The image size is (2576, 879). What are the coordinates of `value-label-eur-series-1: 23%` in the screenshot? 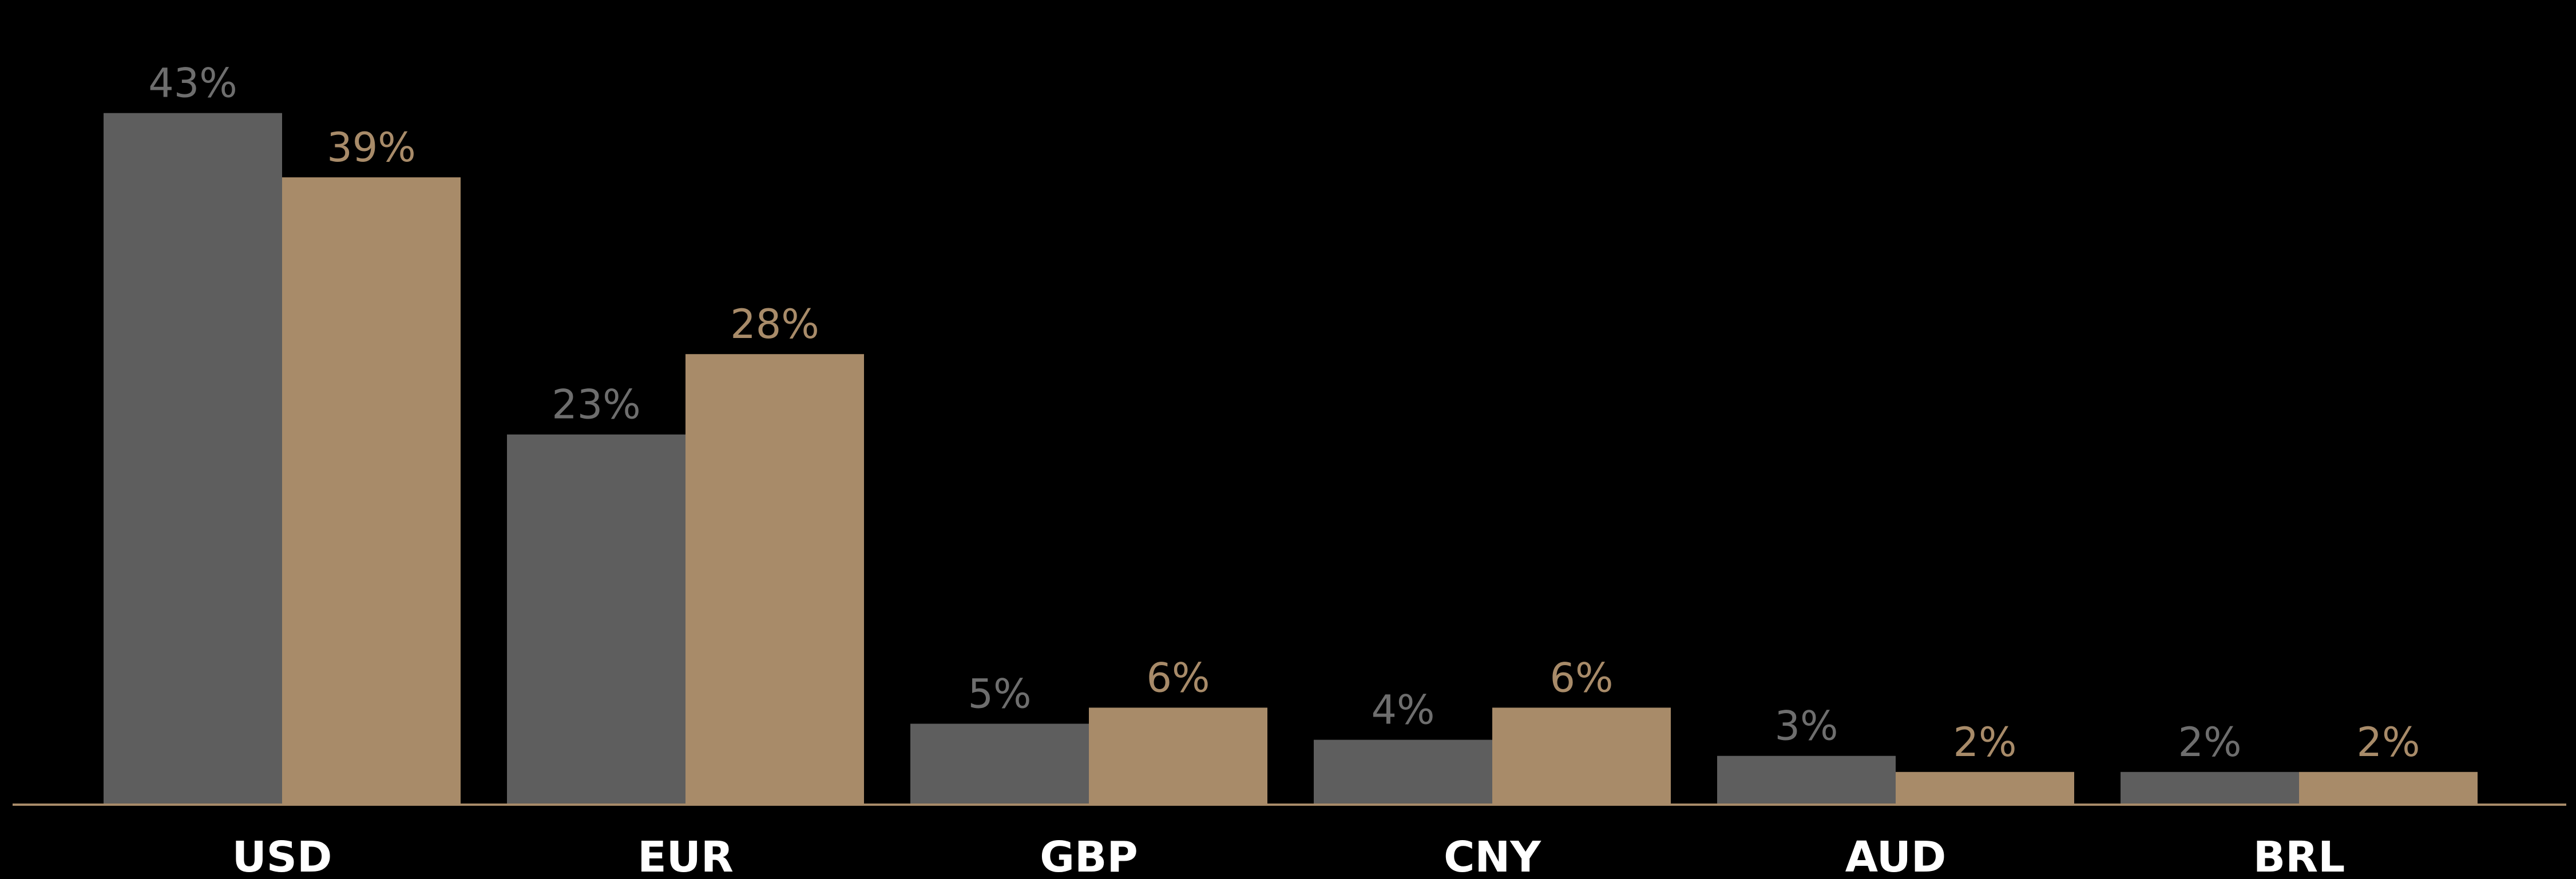 It's located at (597, 404).